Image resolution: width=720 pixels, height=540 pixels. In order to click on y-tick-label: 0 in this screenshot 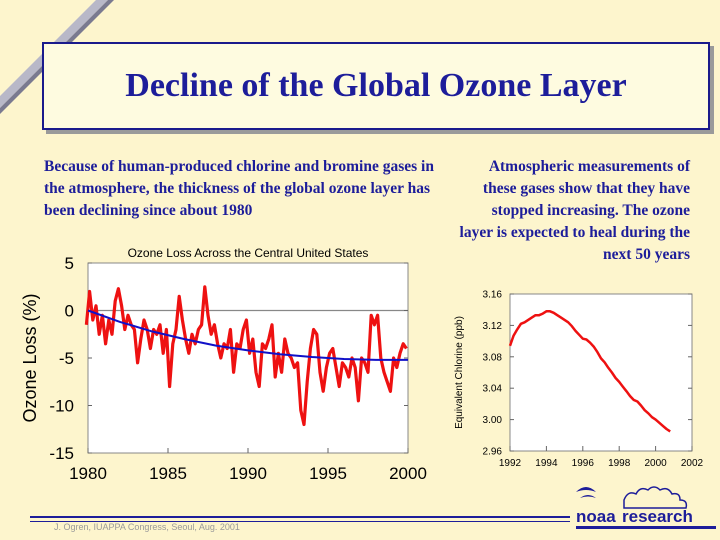, I will do `click(69, 310)`.